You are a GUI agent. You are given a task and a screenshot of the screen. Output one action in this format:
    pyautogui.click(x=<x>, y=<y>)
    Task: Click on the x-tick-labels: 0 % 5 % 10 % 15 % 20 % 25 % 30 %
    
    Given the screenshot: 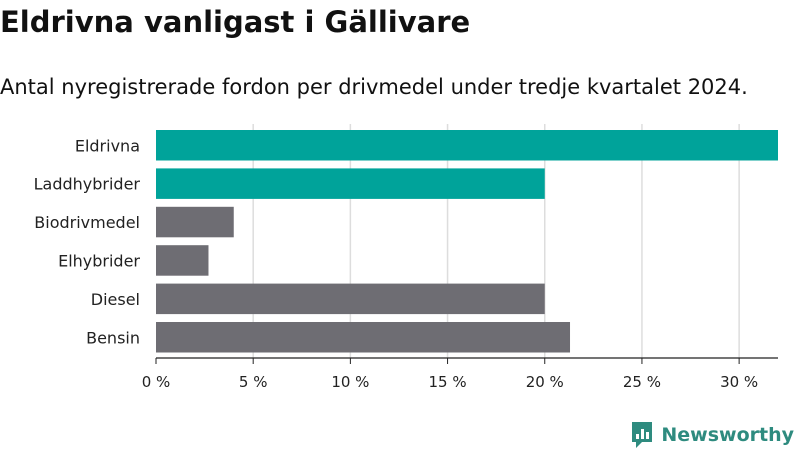 What is the action you would take?
    pyautogui.click(x=450, y=382)
    